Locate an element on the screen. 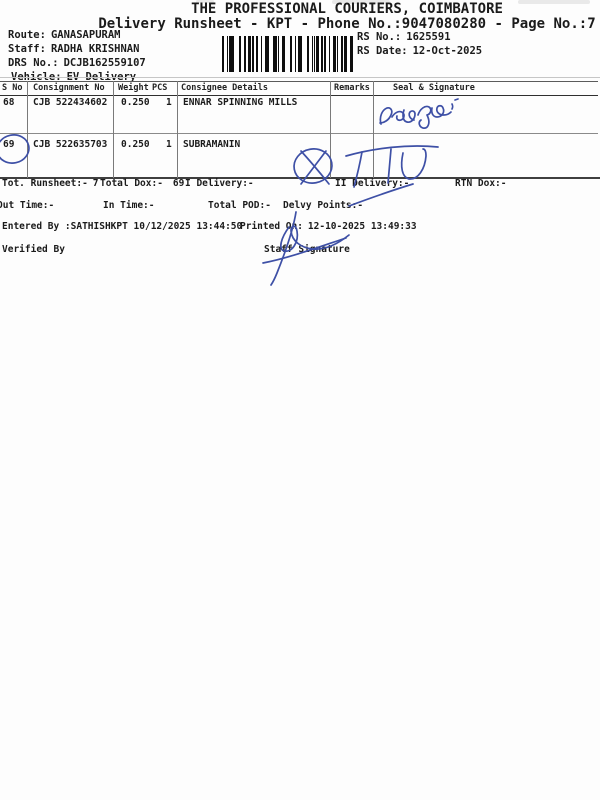 The image size is (600, 800). delvy-points-label: Delvy Points:- is located at coordinates (323, 205).